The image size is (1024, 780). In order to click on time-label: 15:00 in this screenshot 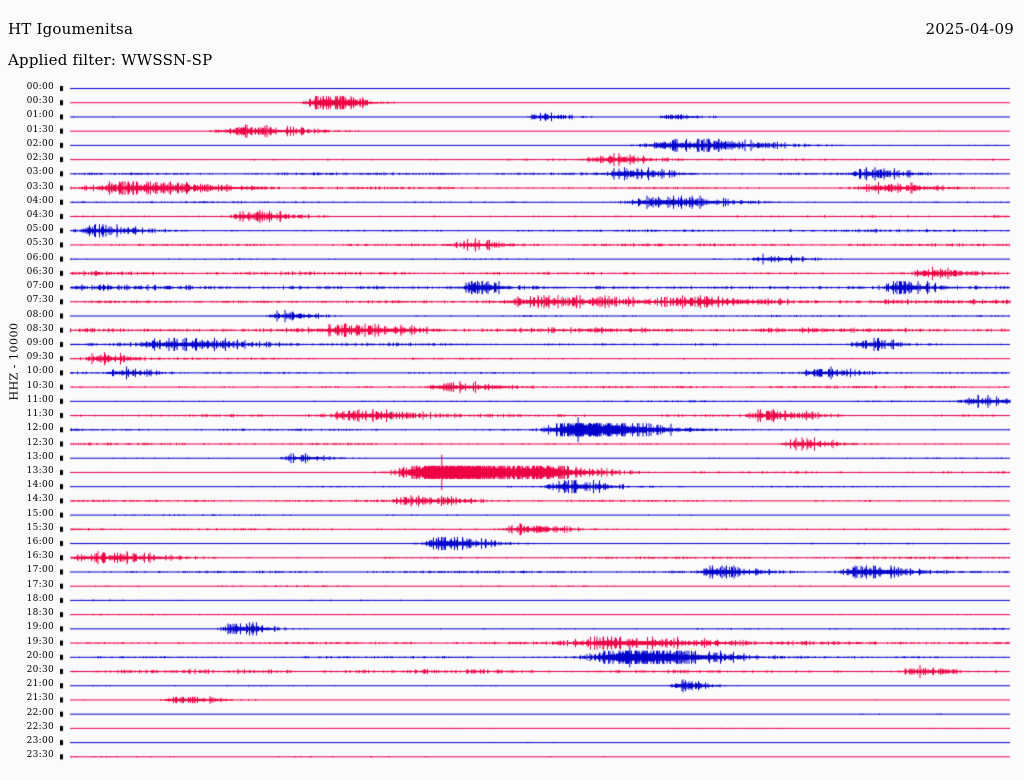, I will do `click(40, 513)`.